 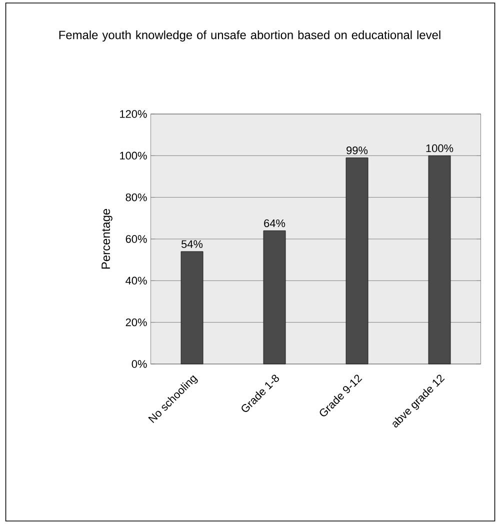 What do you see at coordinates (133, 114) in the screenshot?
I see `y-tick-label: 120%` at bounding box center [133, 114].